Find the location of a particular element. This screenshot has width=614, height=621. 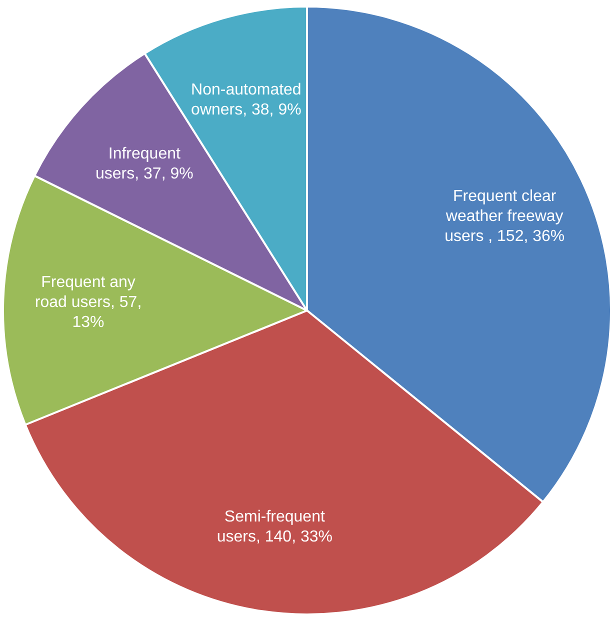

slice-label: Frequent clear weather freeway users , 152, 36% is located at coordinates (504, 216).